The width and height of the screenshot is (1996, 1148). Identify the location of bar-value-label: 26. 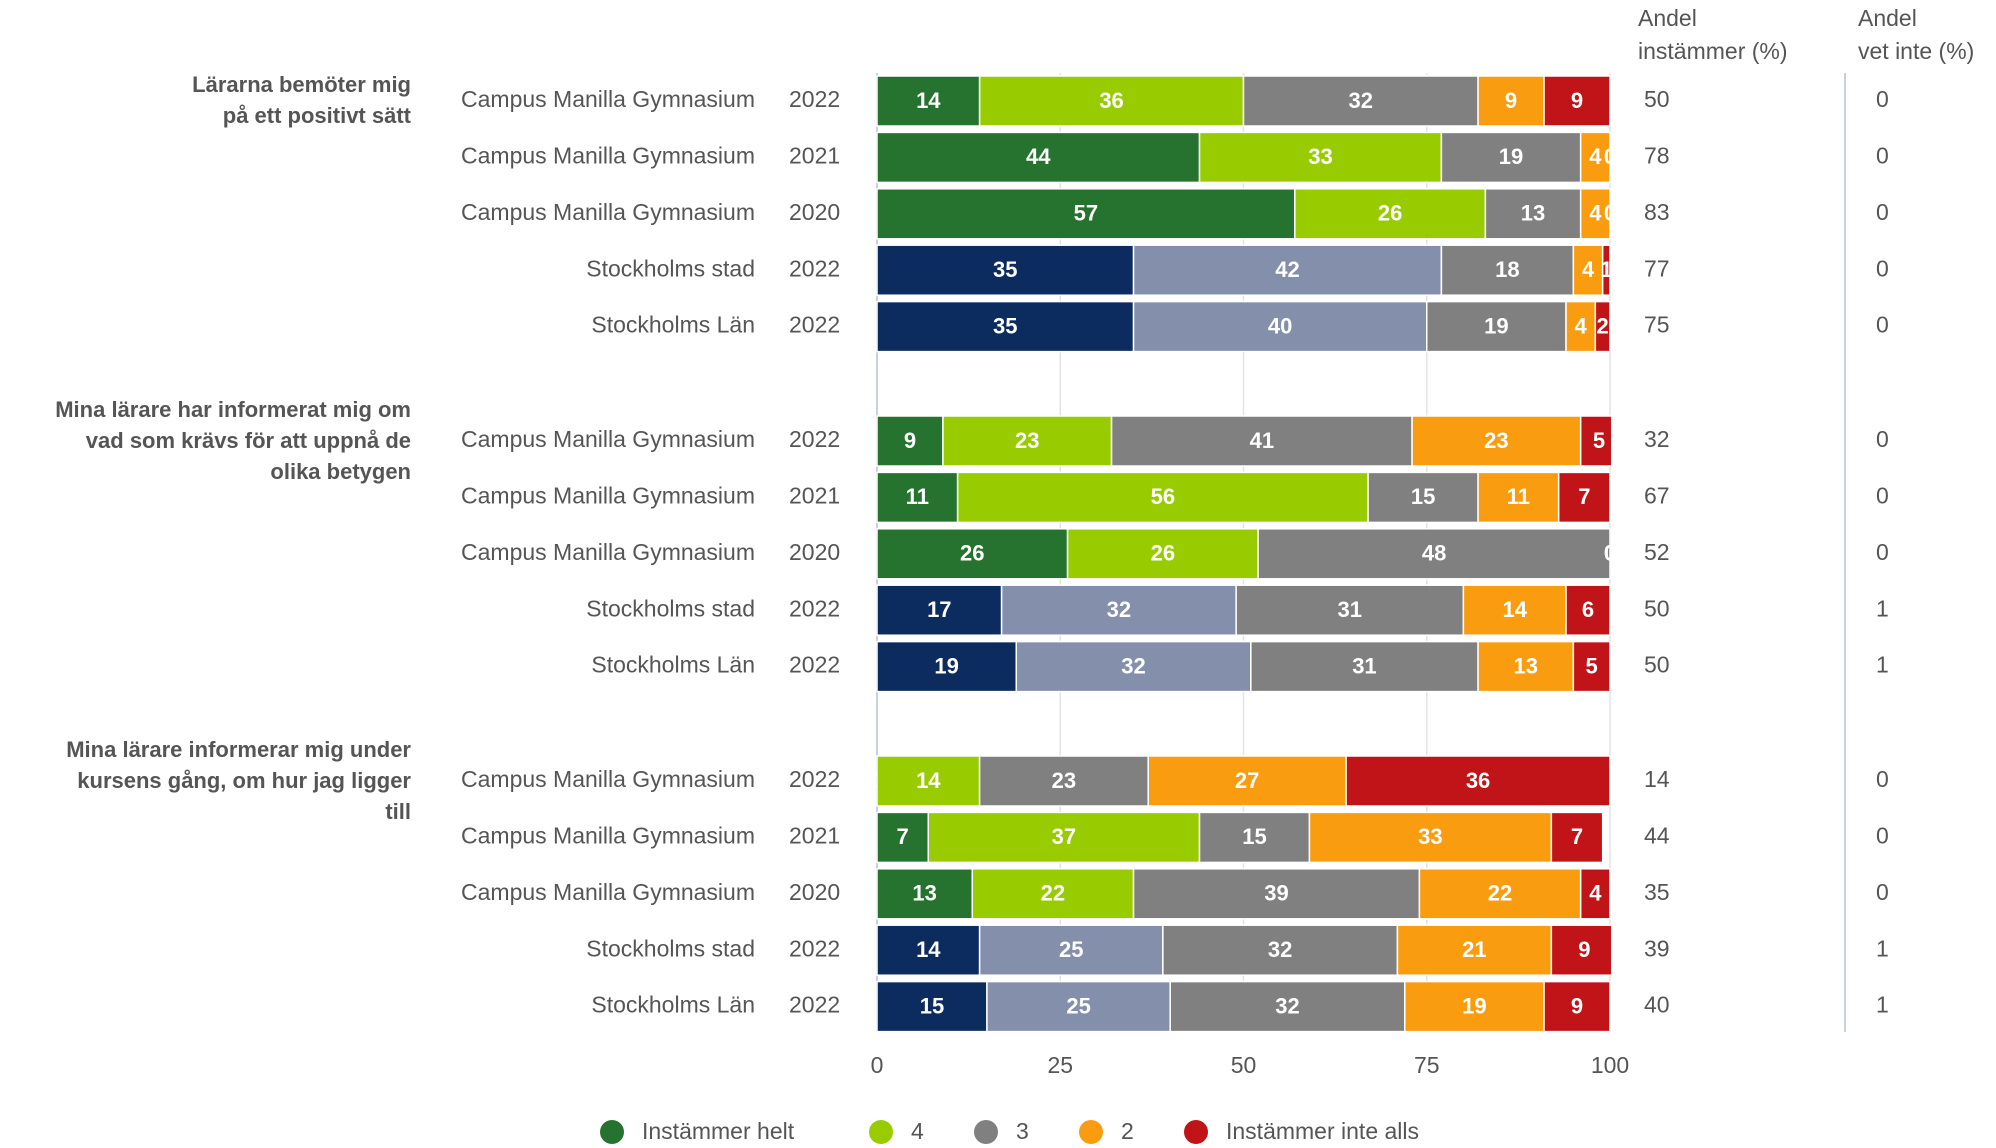
(972, 553).